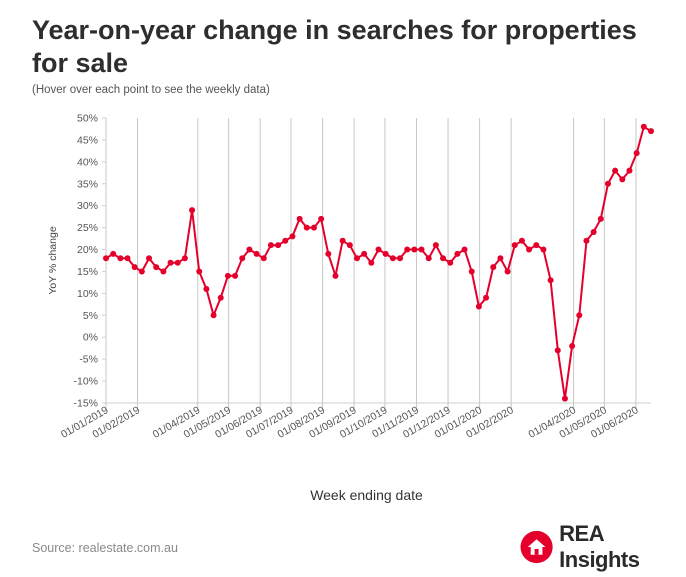  Describe the element at coordinates (90, 338) in the screenshot. I see `y-tick-label: 0%` at that location.